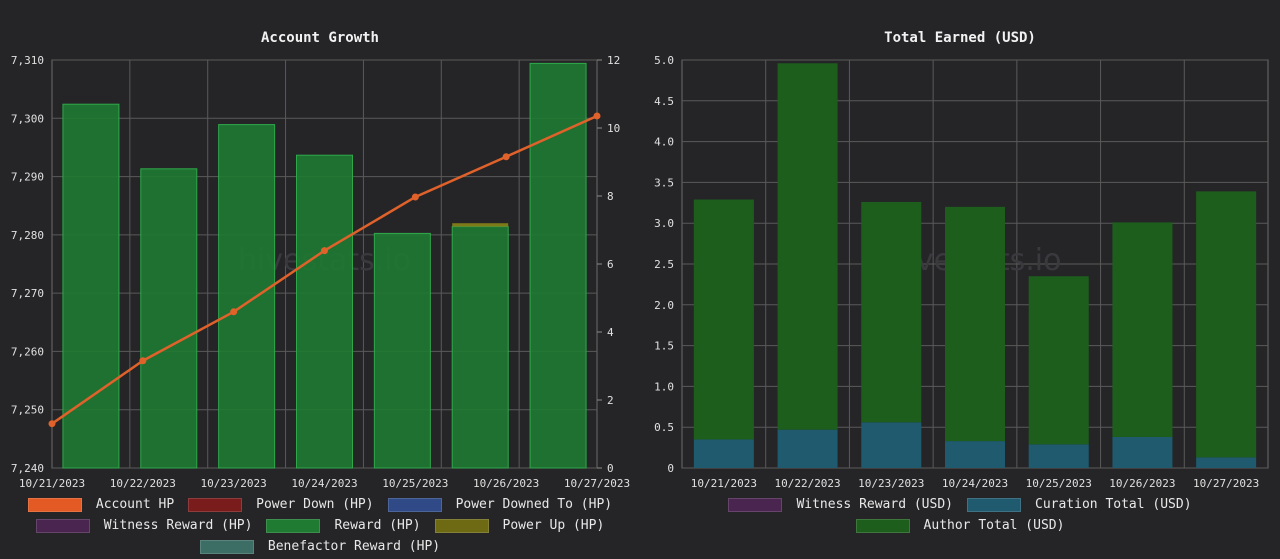  What do you see at coordinates (664, 101) in the screenshot?
I see `y-tick-label: 4.5` at bounding box center [664, 101].